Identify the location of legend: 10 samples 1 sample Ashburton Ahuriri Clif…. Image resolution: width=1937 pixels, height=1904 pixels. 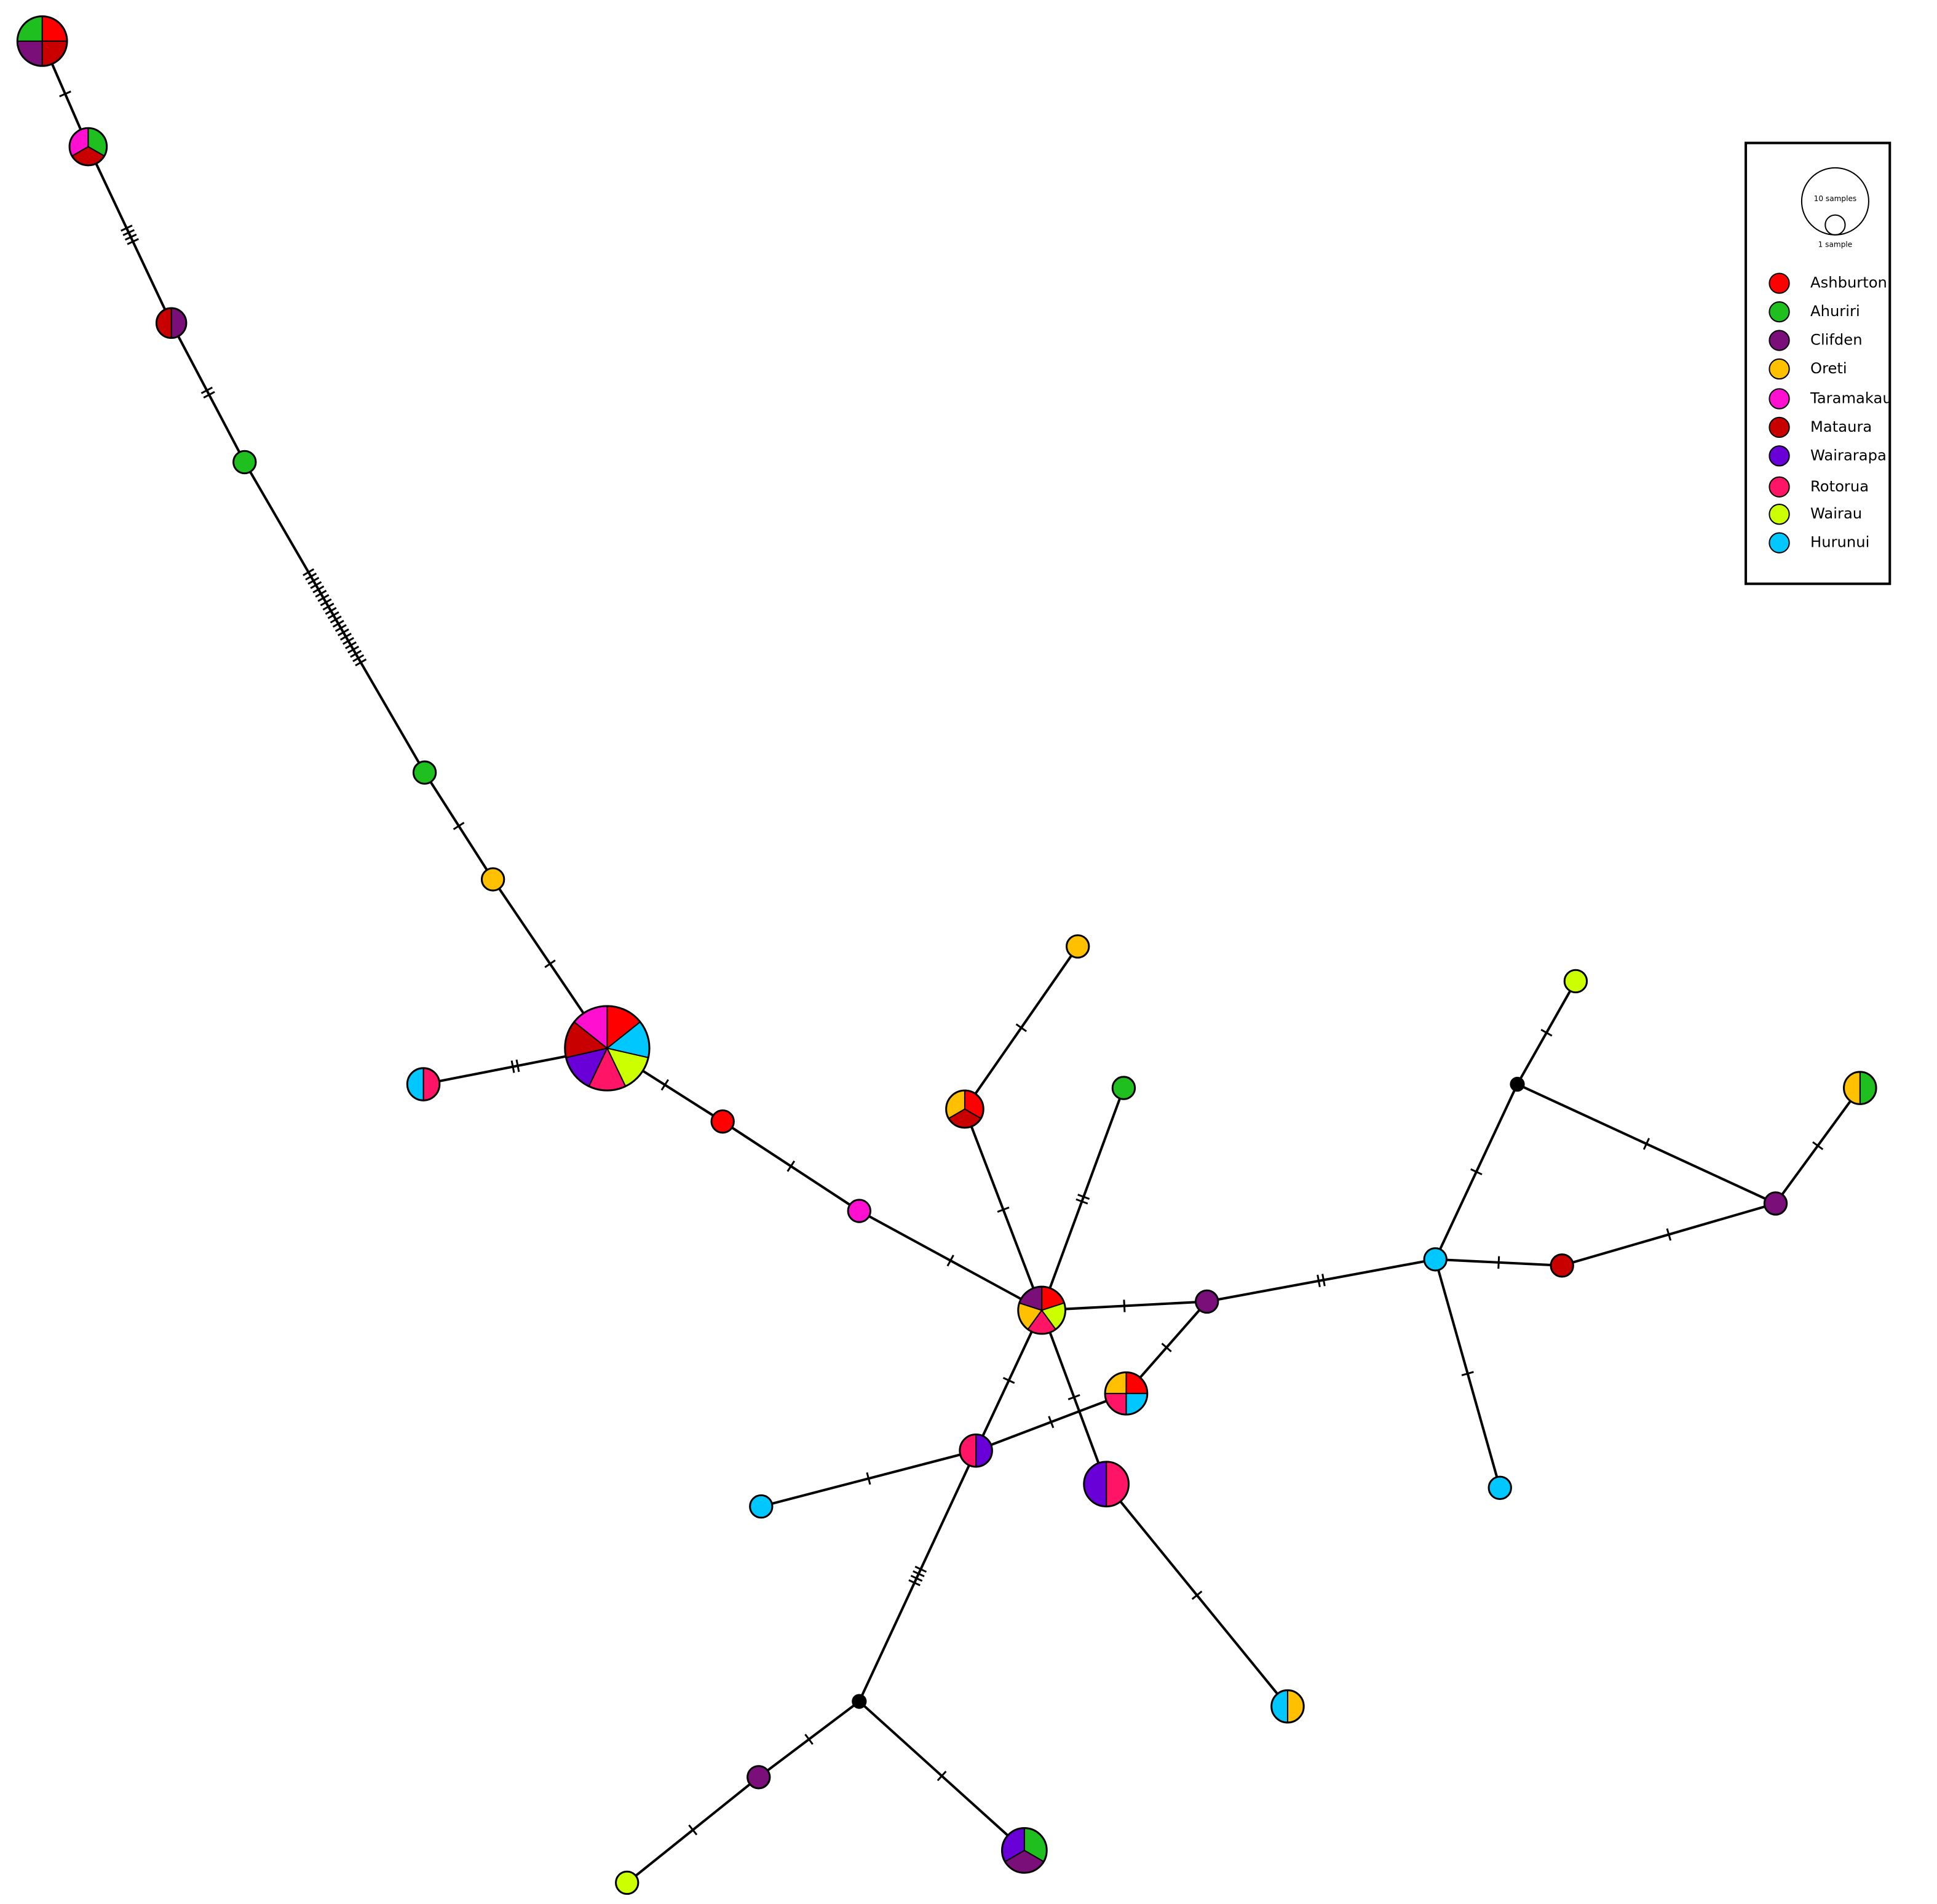
(1818, 363).